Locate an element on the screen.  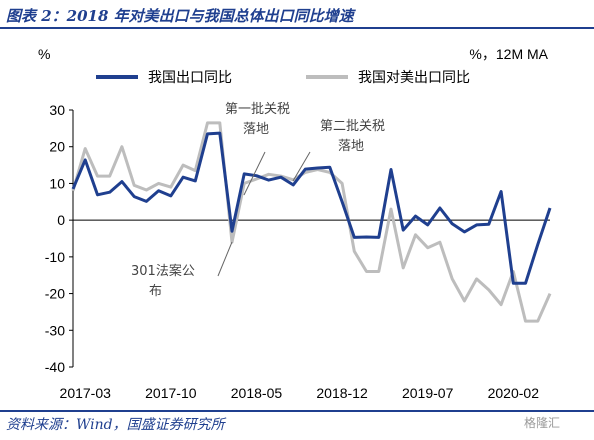
y-tick-label--10: -10 is located at coordinates (55, 257).